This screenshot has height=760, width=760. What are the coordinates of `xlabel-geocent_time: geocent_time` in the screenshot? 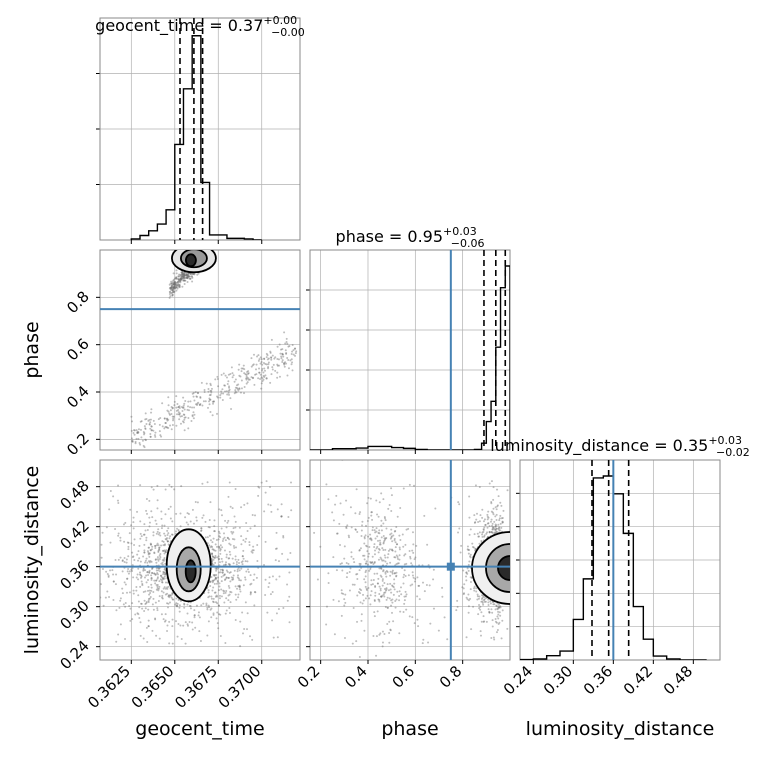 It's located at (199, 729).